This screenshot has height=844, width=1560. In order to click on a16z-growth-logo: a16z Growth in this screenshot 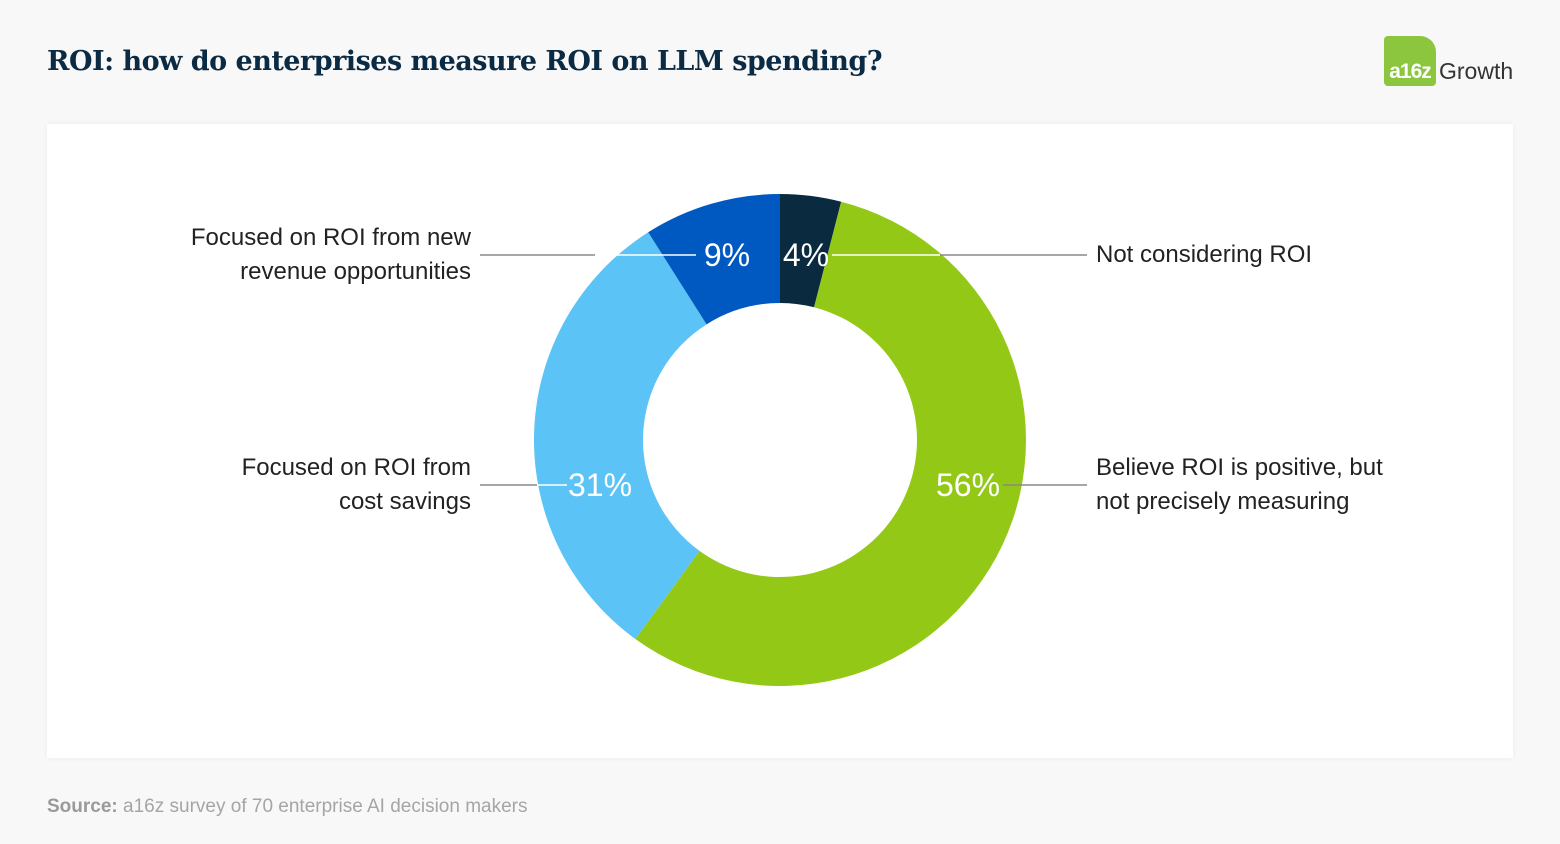, I will do `click(1448, 61)`.